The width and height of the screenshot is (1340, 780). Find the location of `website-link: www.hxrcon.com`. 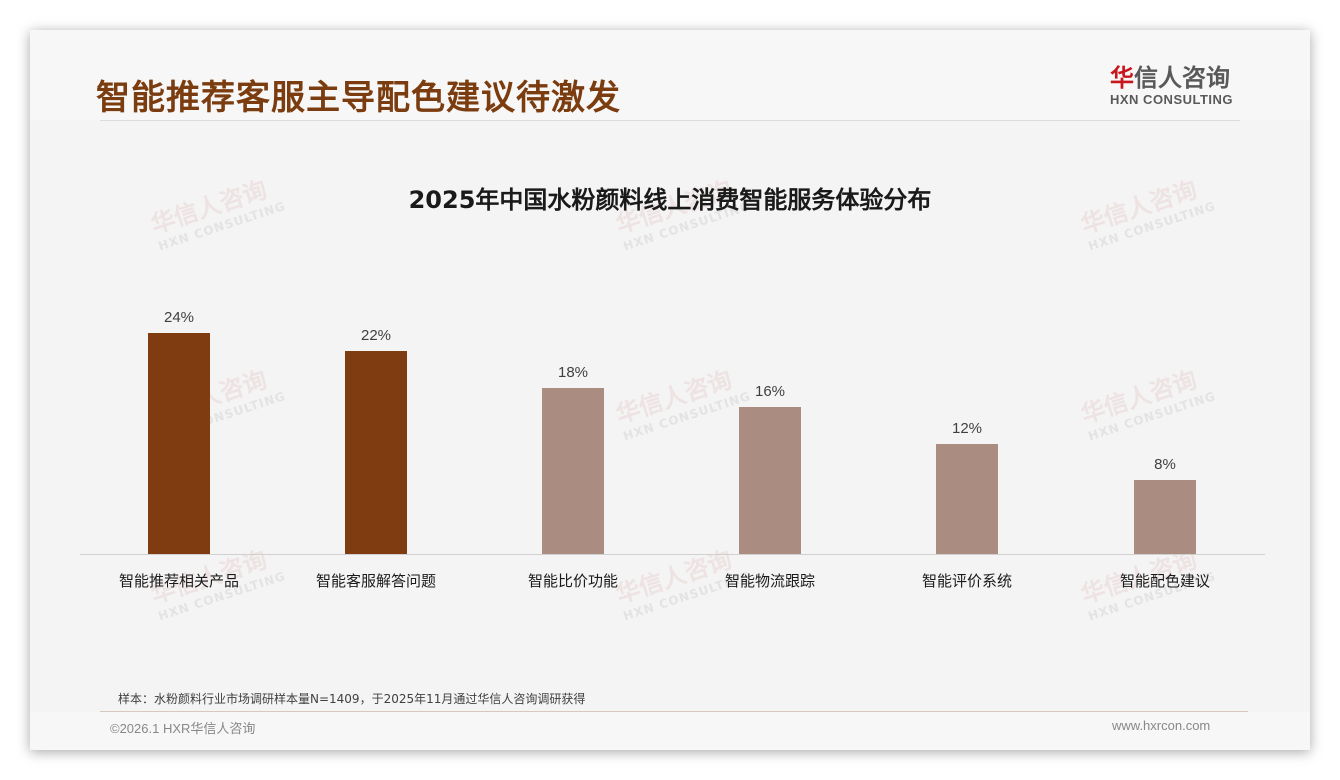

website-link: www.hxrcon.com is located at coordinates (1161, 725).